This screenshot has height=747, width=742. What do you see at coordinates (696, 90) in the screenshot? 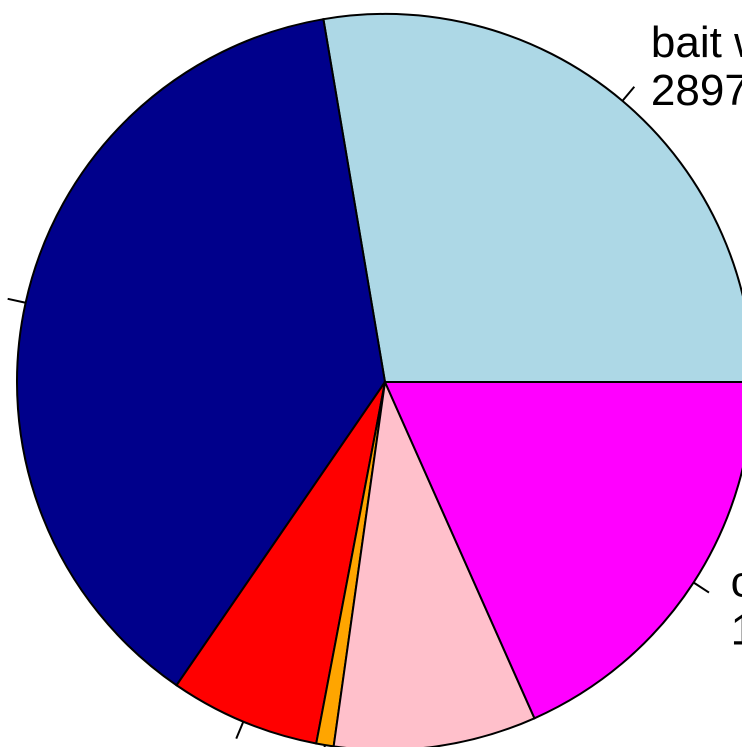
I see `slice-value-label-0: 2897` at bounding box center [696, 90].